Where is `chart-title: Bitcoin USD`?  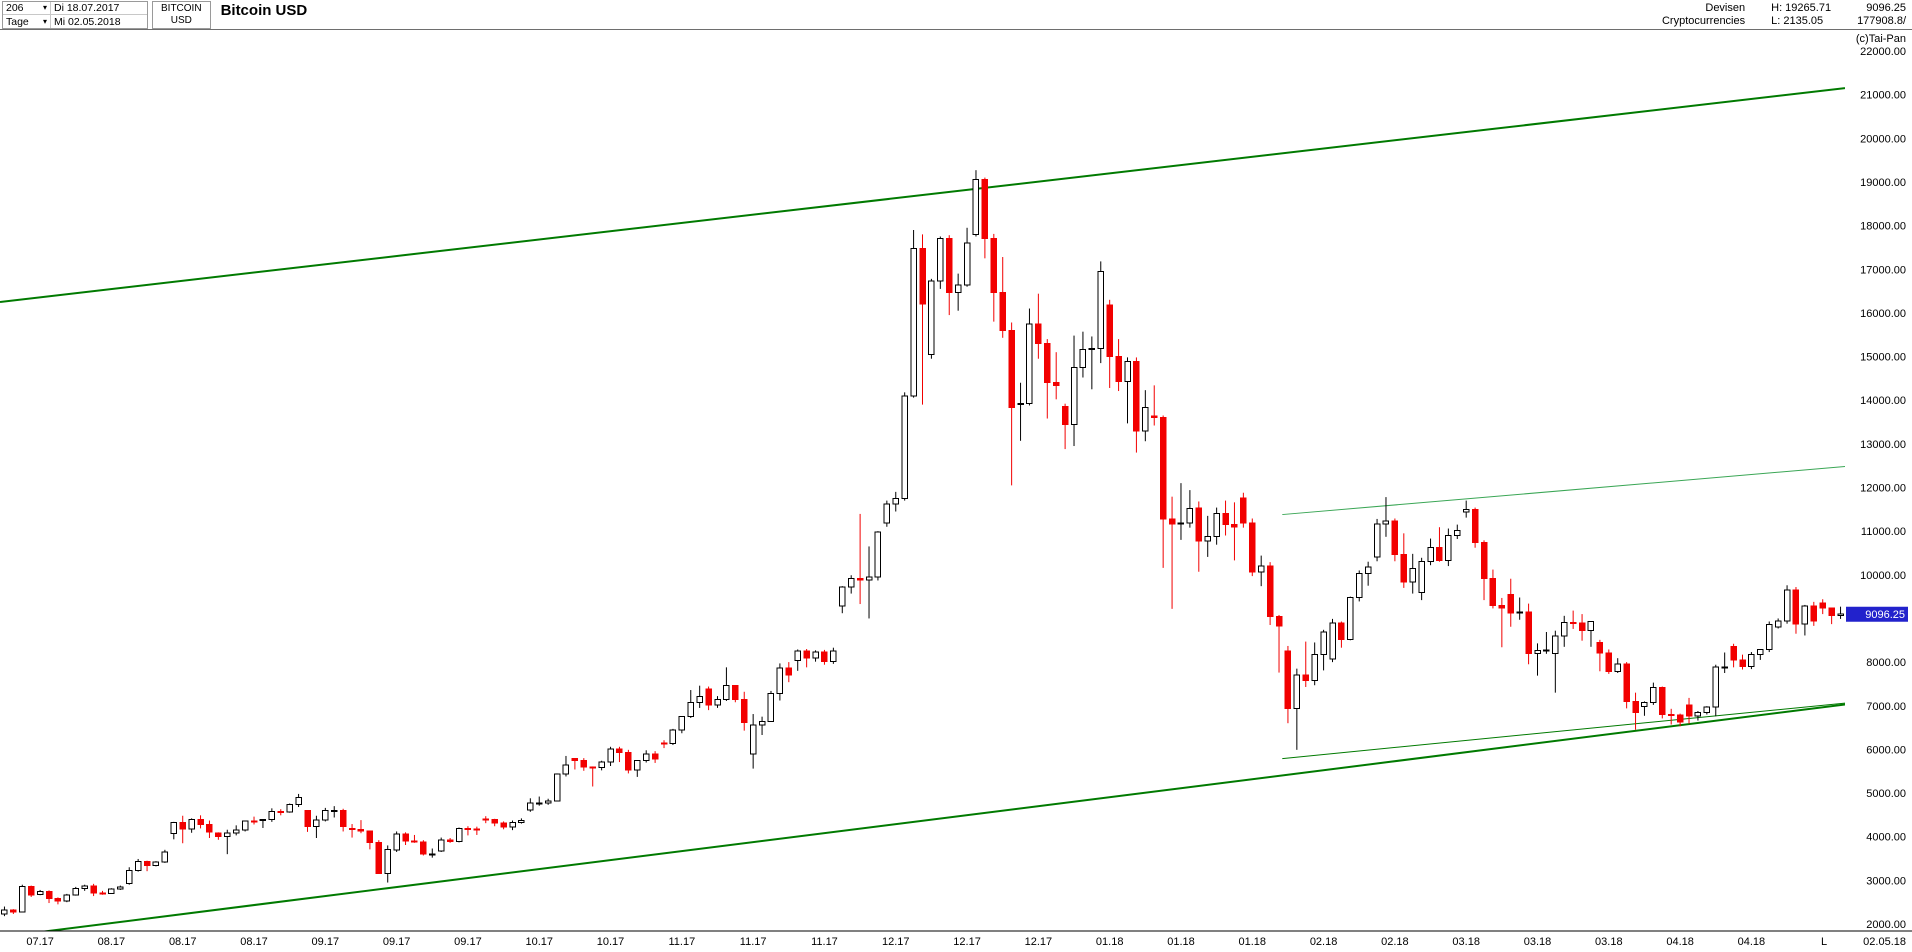 chart-title: Bitcoin USD is located at coordinates (264, 10).